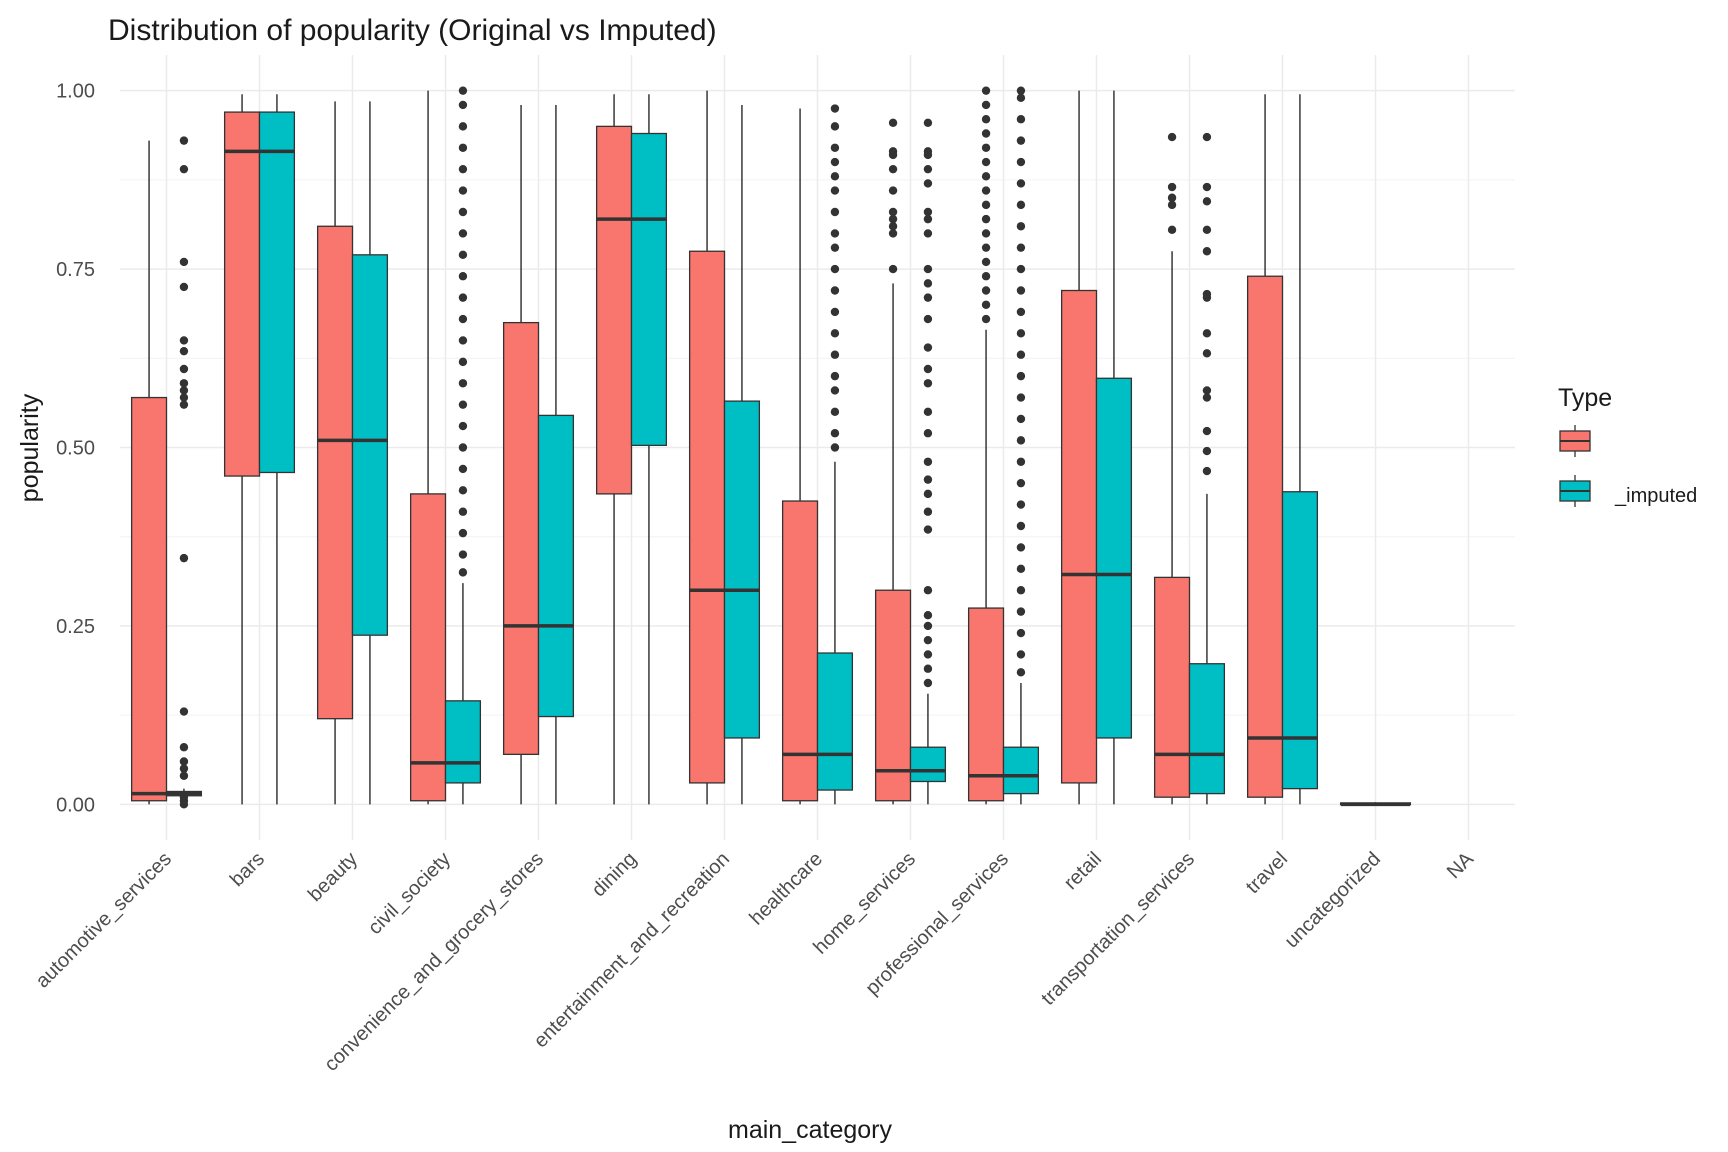  What do you see at coordinates (333, 877) in the screenshot?
I see `x-tick-label: beauty` at bounding box center [333, 877].